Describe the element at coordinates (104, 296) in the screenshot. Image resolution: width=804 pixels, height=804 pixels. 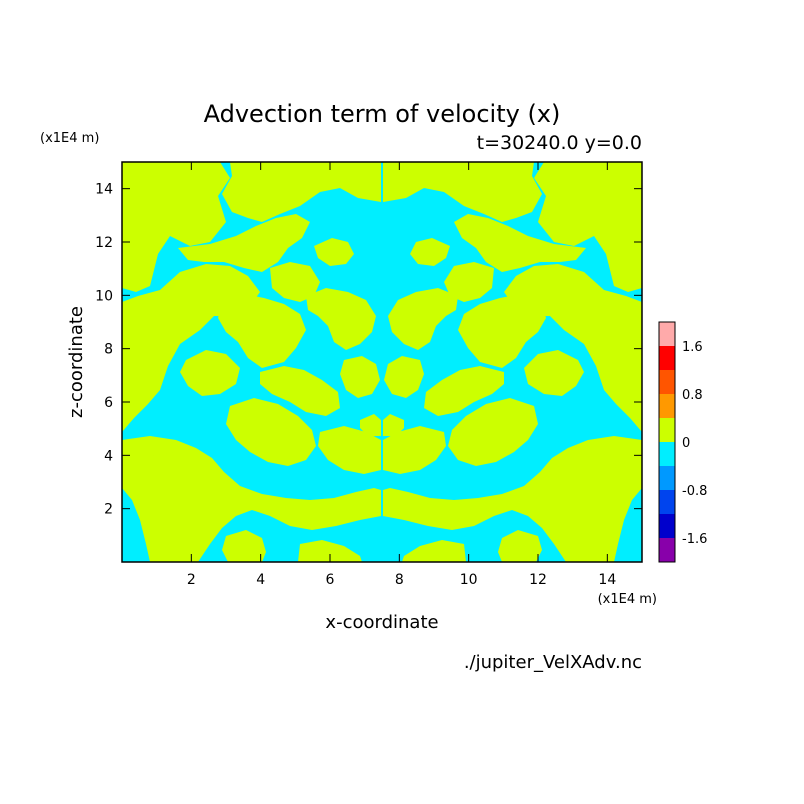
I see `y-tick-label: 10` at that location.